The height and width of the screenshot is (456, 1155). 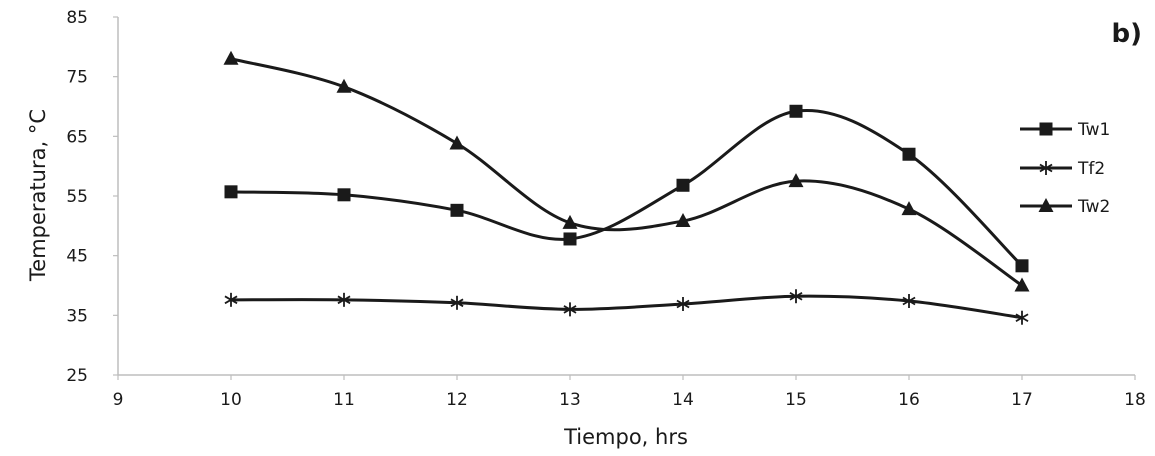 What do you see at coordinates (1022, 400) in the screenshot?
I see `x-tick-label: 17` at bounding box center [1022, 400].